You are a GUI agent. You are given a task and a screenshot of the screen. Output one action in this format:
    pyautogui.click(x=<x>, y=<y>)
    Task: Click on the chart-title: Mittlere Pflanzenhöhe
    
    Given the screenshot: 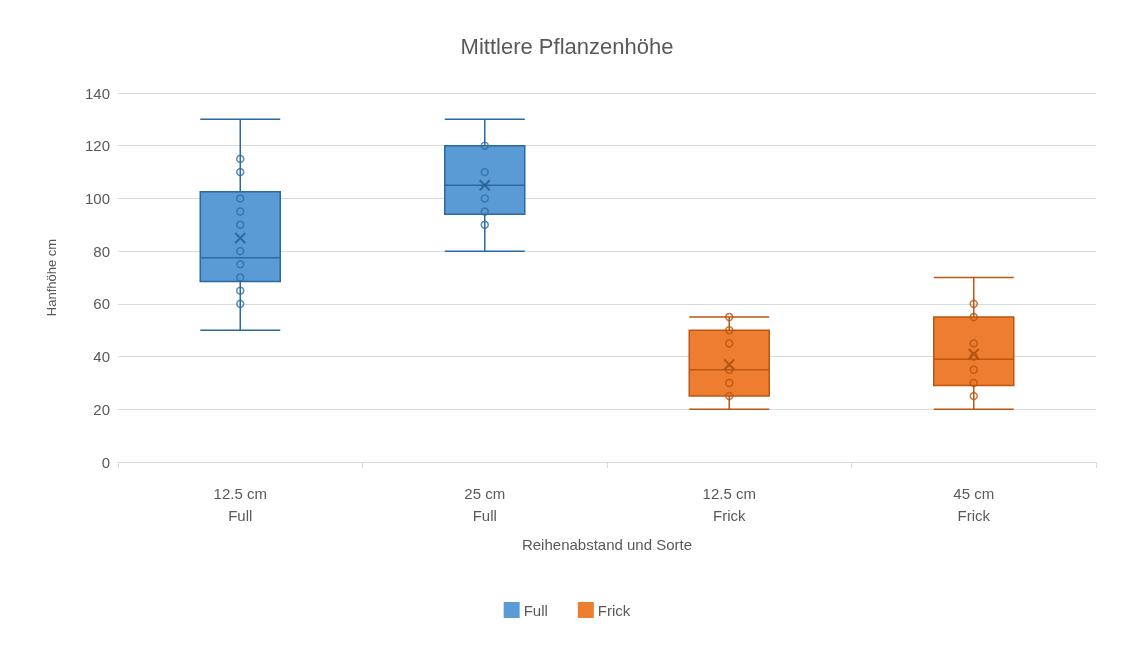 What is the action you would take?
    pyautogui.click(x=567, y=46)
    